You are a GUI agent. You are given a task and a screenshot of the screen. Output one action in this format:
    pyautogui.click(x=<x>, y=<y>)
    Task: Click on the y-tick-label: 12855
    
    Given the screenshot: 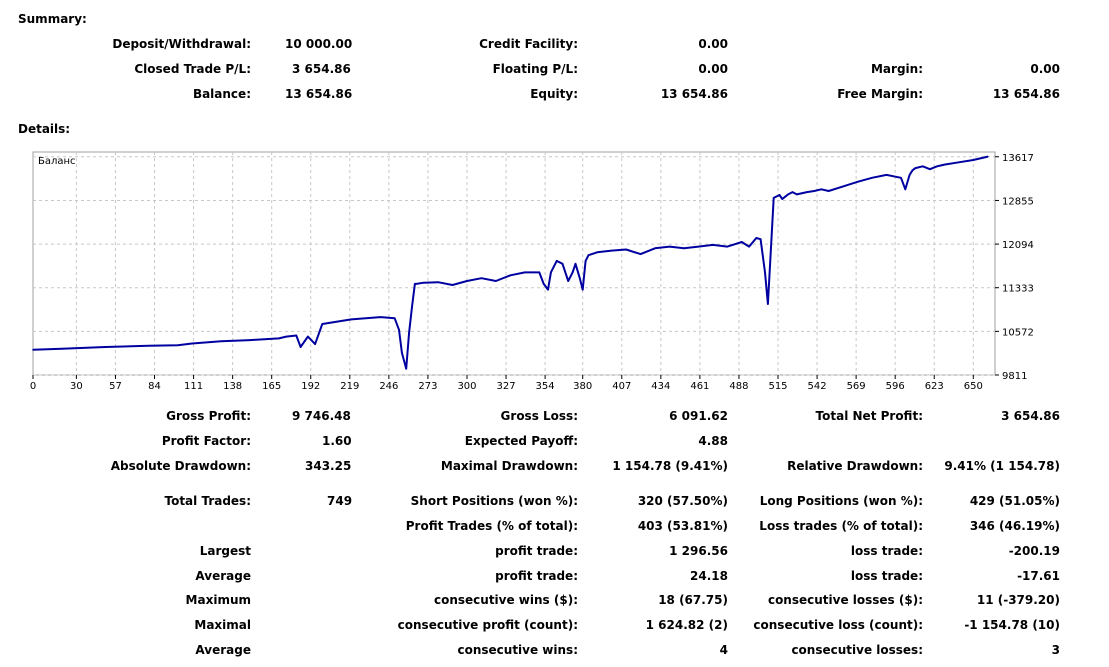 What is the action you would take?
    pyautogui.click(x=1018, y=201)
    